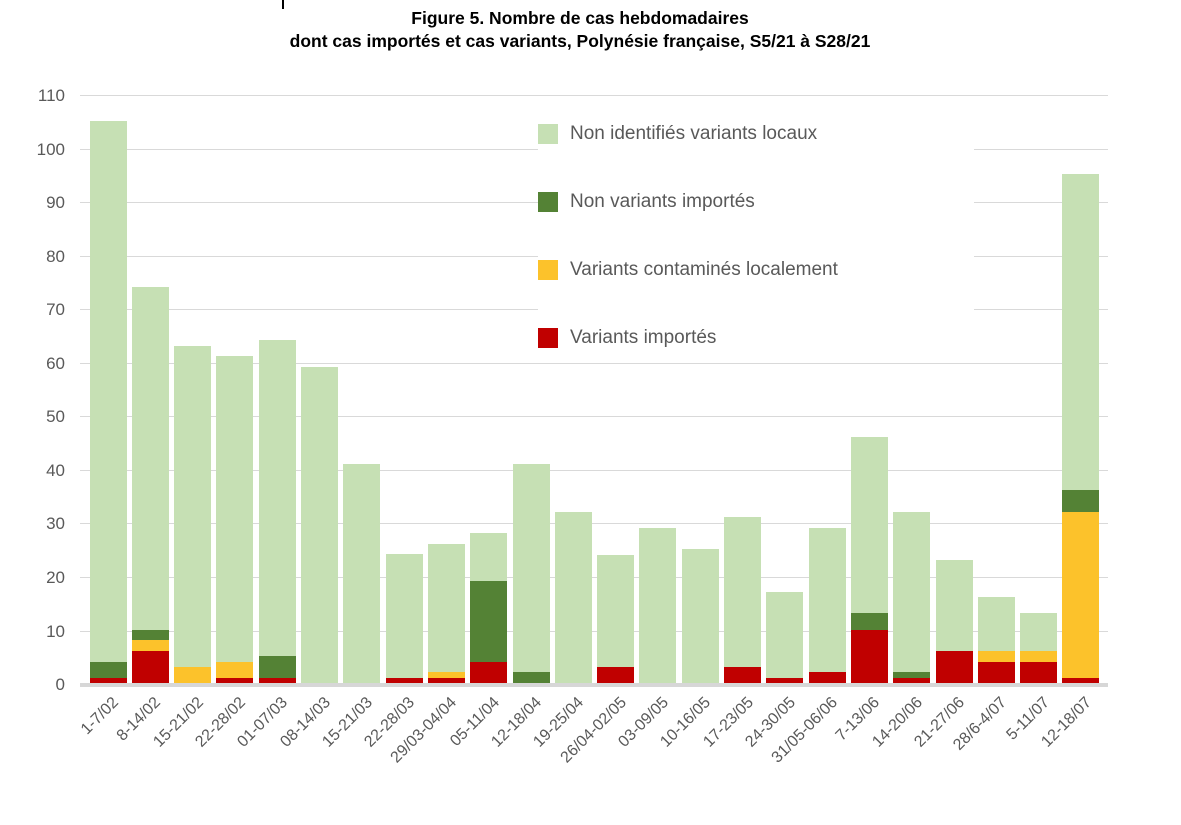 Image resolution: width=1181 pixels, height=825 pixels. I want to click on bar-31/05-06/06, so click(827, 605).